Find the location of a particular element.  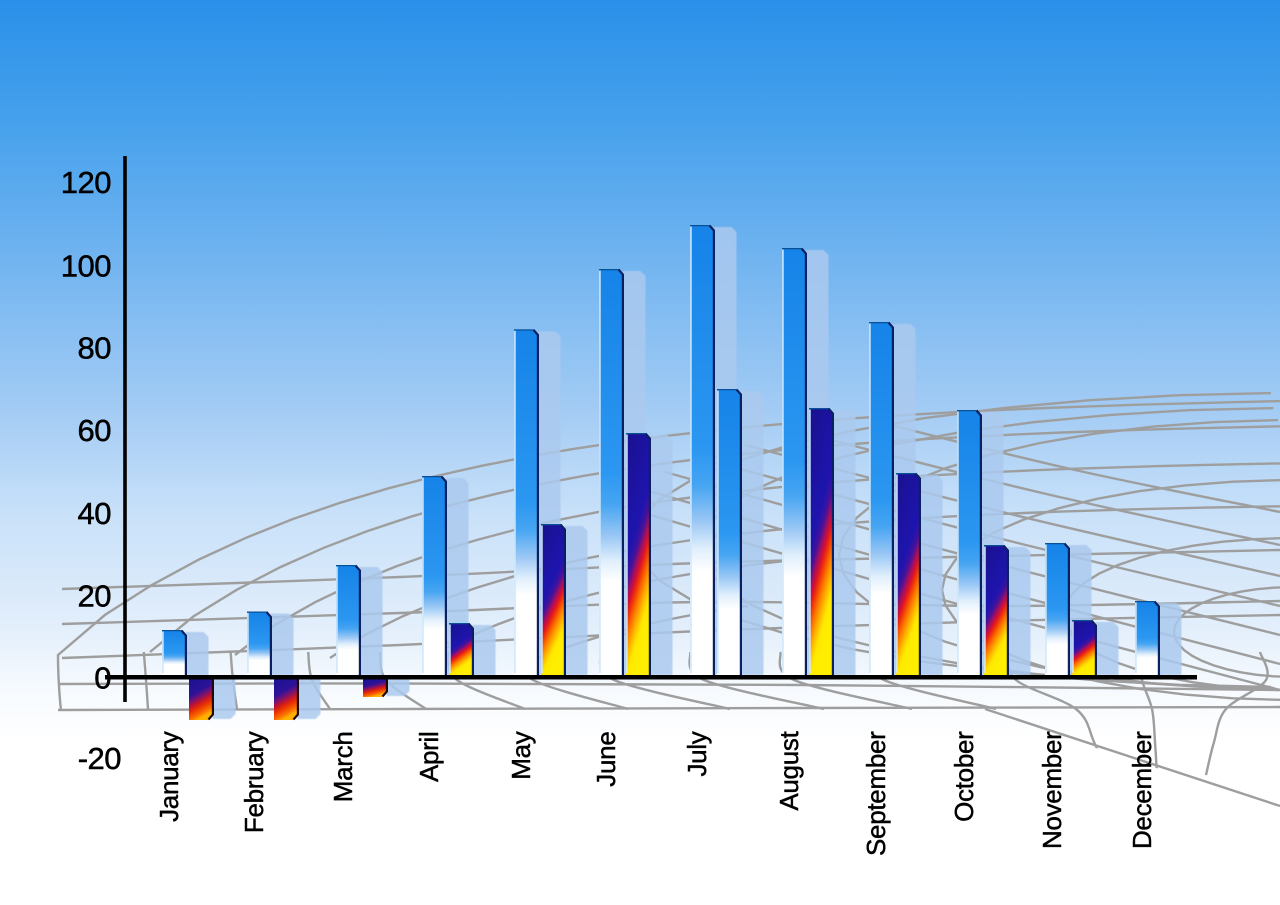

svg-text: -20 is located at coordinates (100, 758).